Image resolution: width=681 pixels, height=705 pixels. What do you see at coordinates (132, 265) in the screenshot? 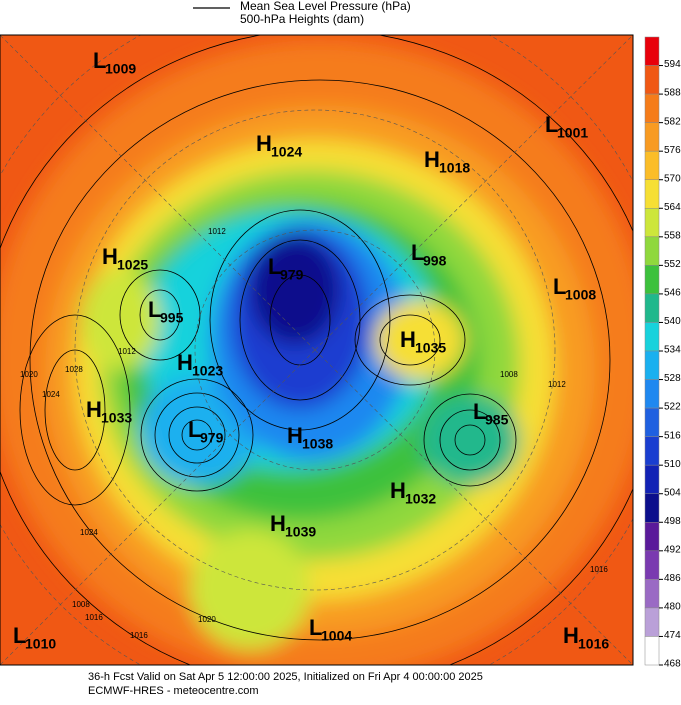
I see `center-value: 1025` at bounding box center [132, 265].